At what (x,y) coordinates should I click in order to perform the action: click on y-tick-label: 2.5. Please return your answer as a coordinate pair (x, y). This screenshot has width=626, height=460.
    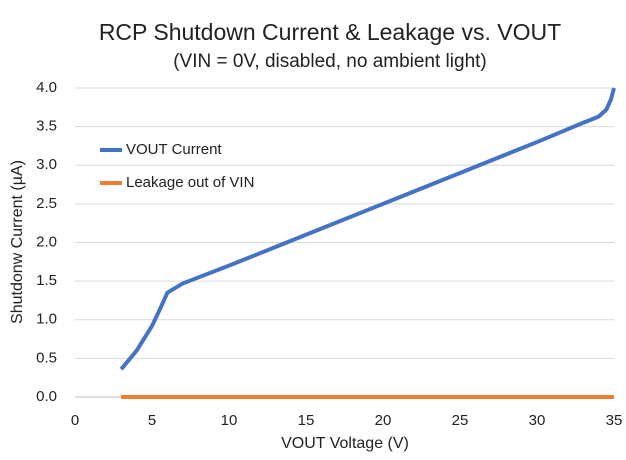
    Looking at the image, I should click on (46, 203).